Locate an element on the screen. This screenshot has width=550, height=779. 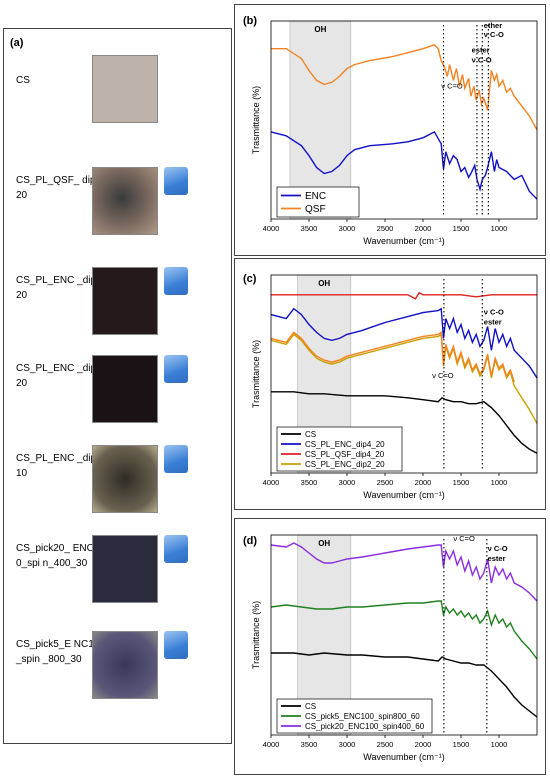
legend-label: ENC is located at coordinates (315, 196).